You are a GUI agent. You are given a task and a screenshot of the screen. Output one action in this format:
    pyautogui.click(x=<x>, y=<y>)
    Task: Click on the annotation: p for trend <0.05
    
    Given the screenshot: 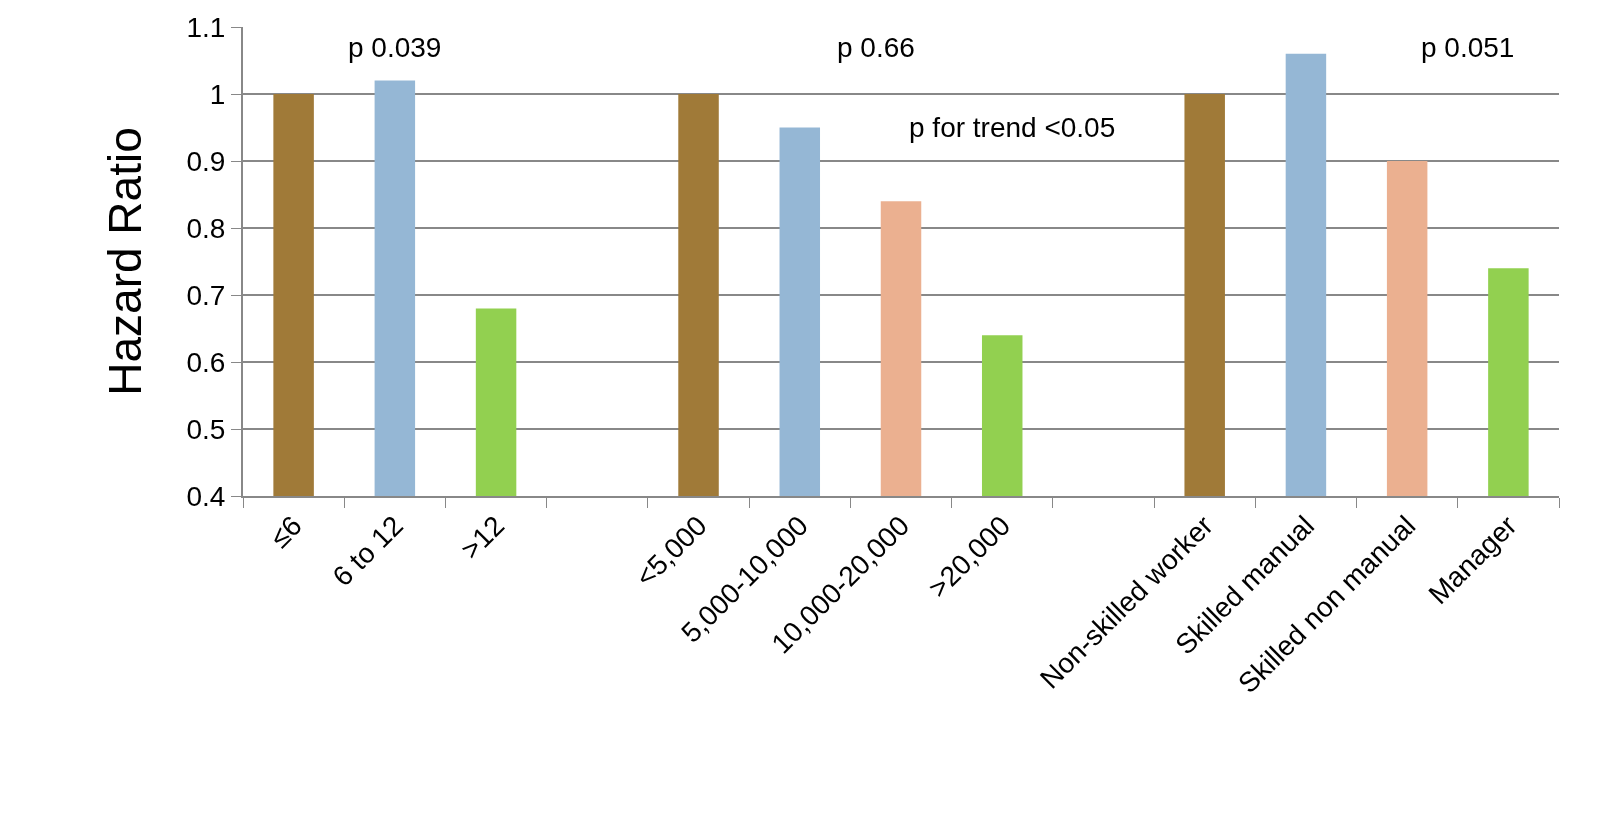 What is the action you would take?
    pyautogui.click(x=1012, y=127)
    